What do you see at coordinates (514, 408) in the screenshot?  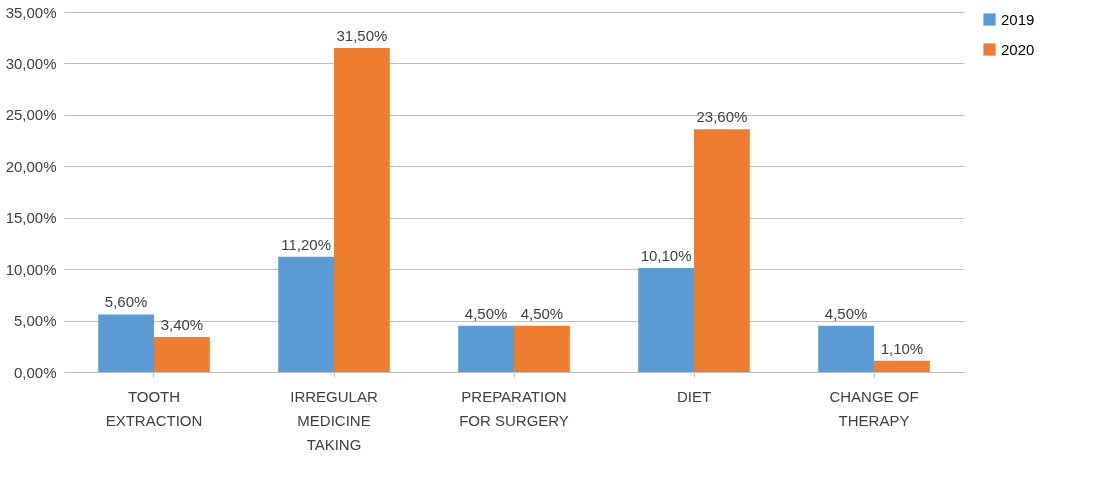 I see `x-tick-label: PREPARATION FOR SURGERY` at bounding box center [514, 408].